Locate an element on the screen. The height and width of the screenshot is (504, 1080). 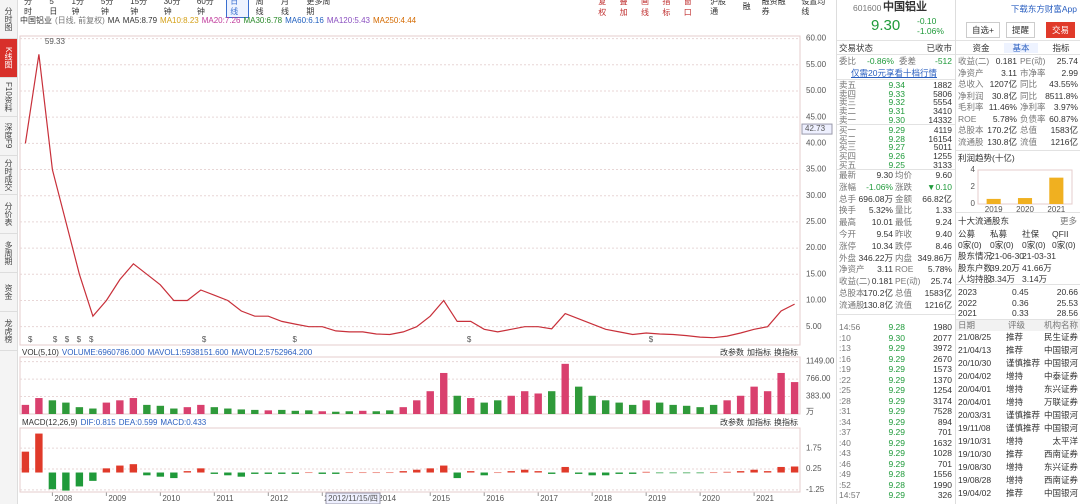
y-tick-label: 10.00 is located at coordinates (816, 300).